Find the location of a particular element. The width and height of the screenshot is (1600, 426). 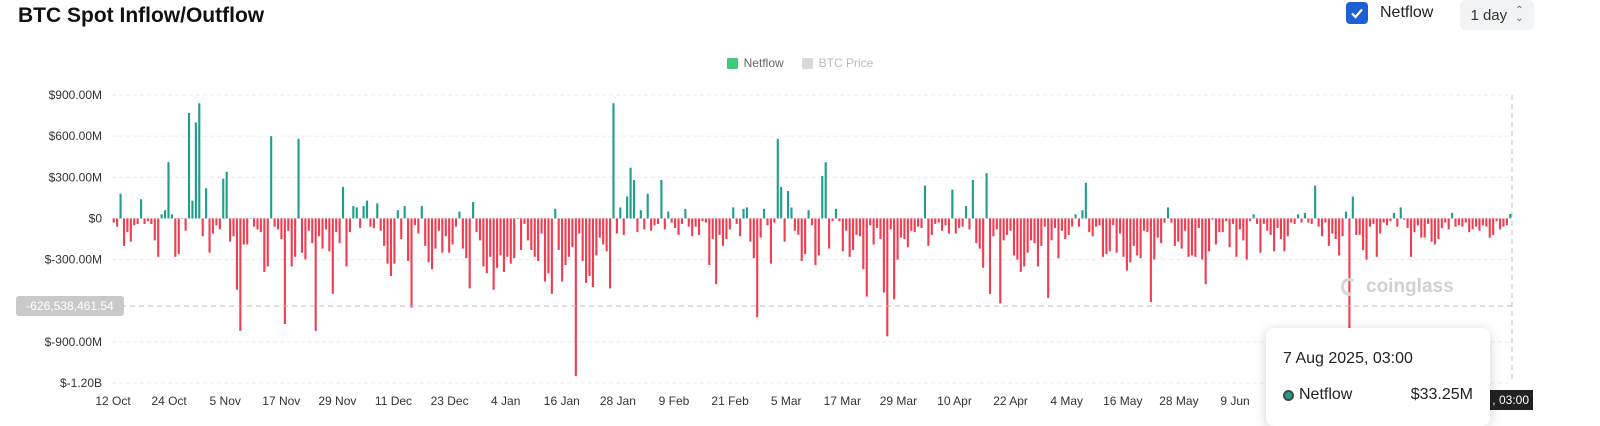

netflow-toggle: Netflow is located at coordinates (1389, 13).